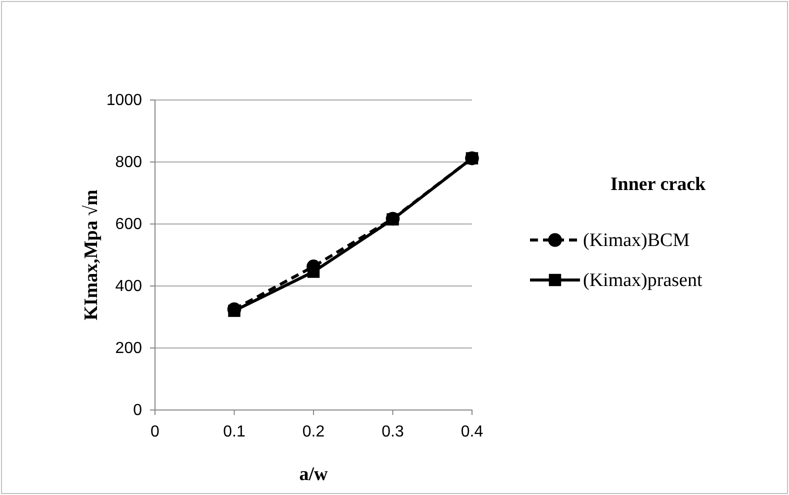 This screenshot has height=495, width=789. What do you see at coordinates (137, 411) in the screenshot?
I see `y-tick-label: 0` at bounding box center [137, 411].